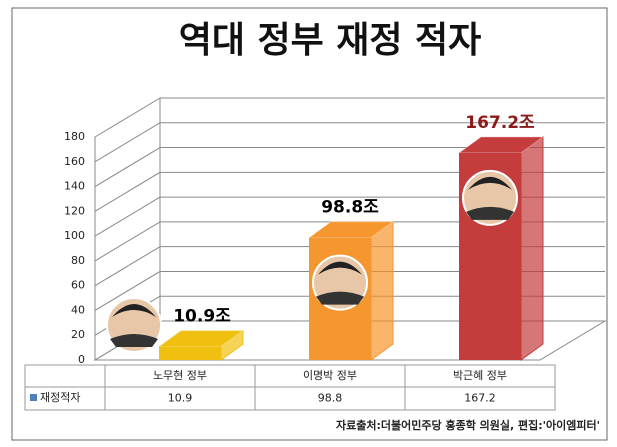 The height and width of the screenshot is (447, 617). Describe the element at coordinates (180, 398) in the screenshot. I see `table-value: 10.9` at that location.